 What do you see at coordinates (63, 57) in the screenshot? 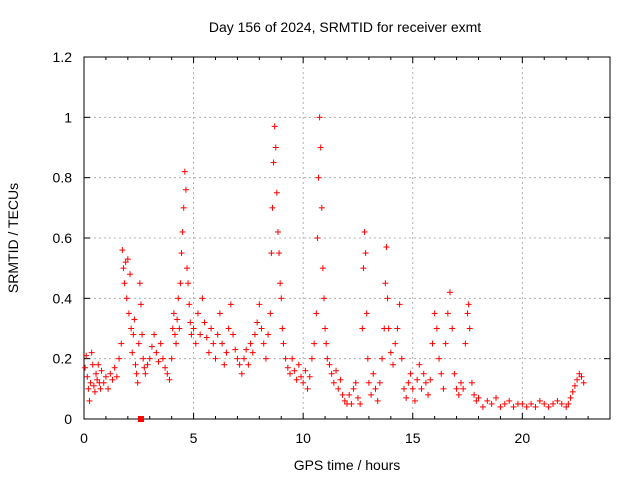
I see `y-tick-label: 1.2` at bounding box center [63, 57].